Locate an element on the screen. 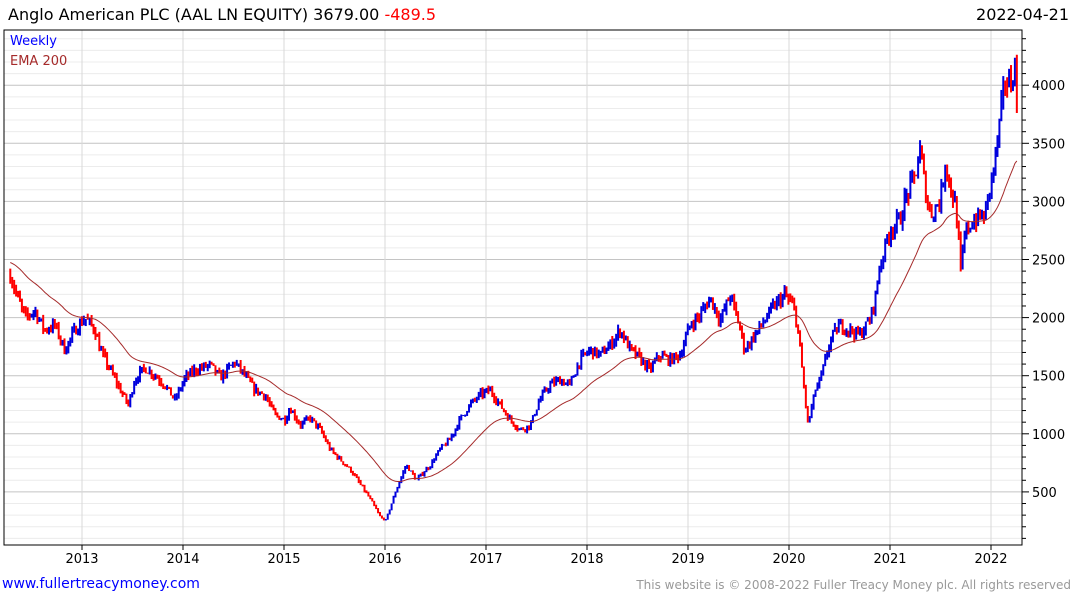 The height and width of the screenshot is (600, 1075). x-tick-label: 2017 is located at coordinates (485, 559).